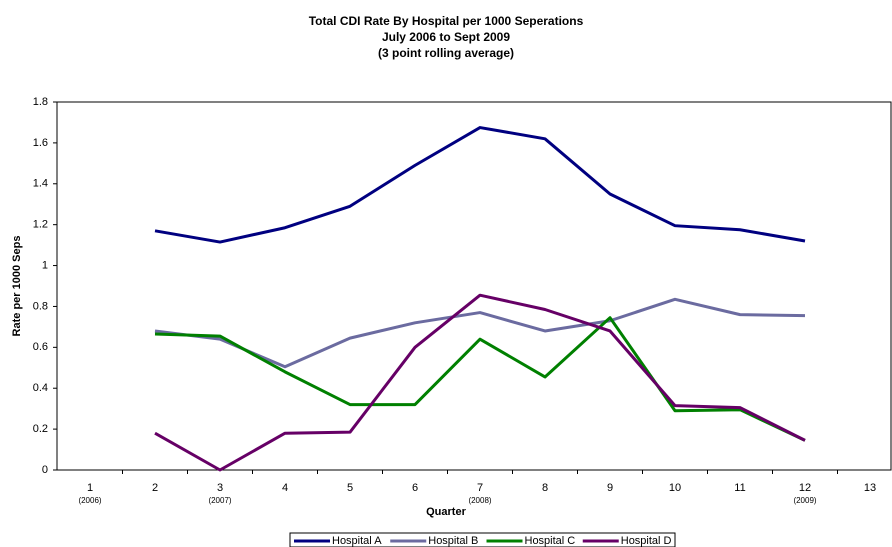  I want to click on x-tick-label: 1, so click(90, 488).